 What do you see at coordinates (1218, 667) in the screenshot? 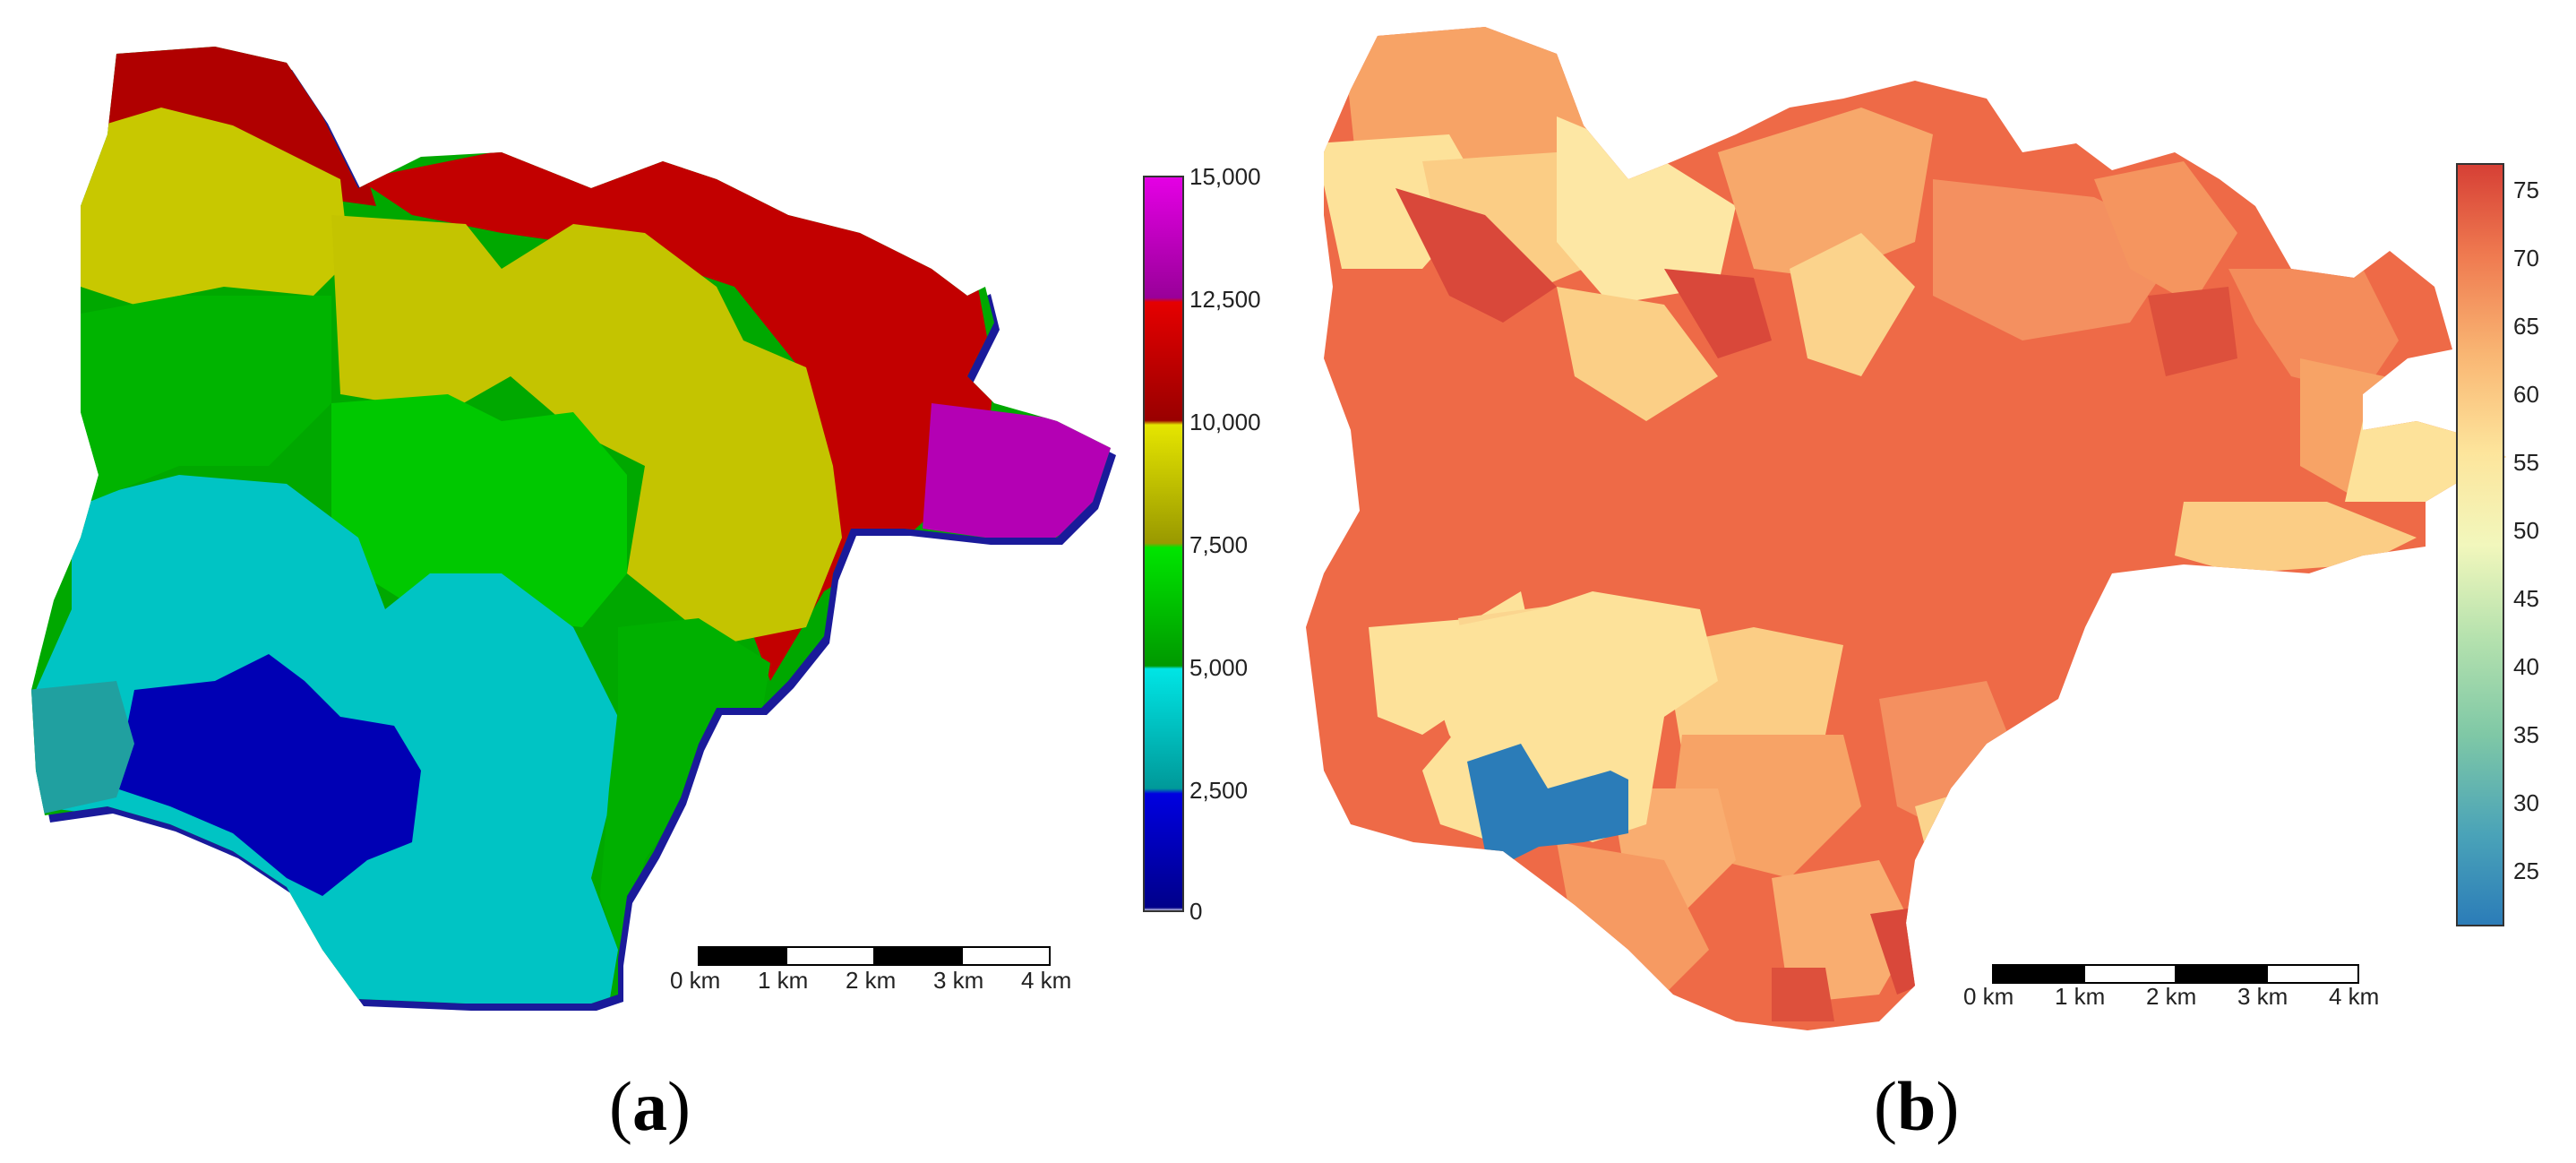
I see `colorbar-a-tick: 5,000` at bounding box center [1218, 667].